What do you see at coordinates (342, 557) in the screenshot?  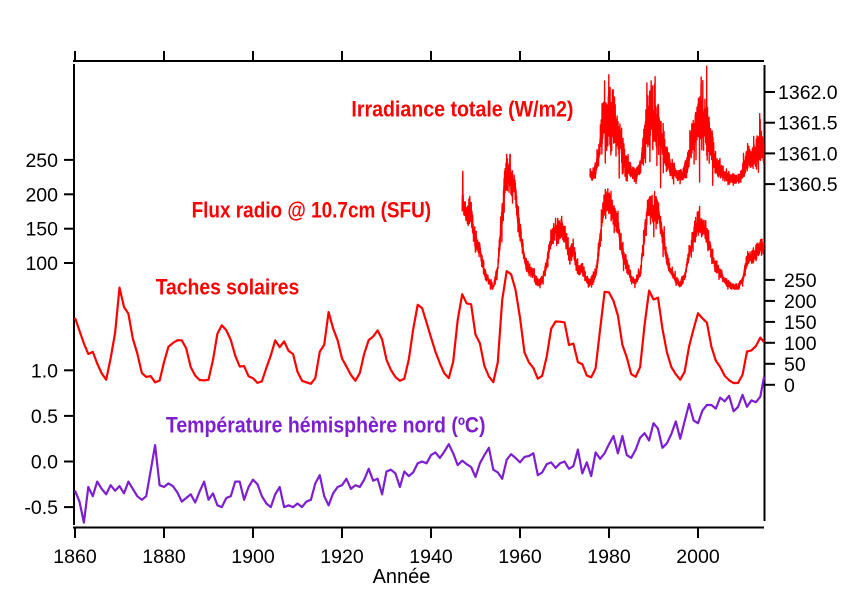 I see `svg-text: 1920` at bounding box center [342, 557].